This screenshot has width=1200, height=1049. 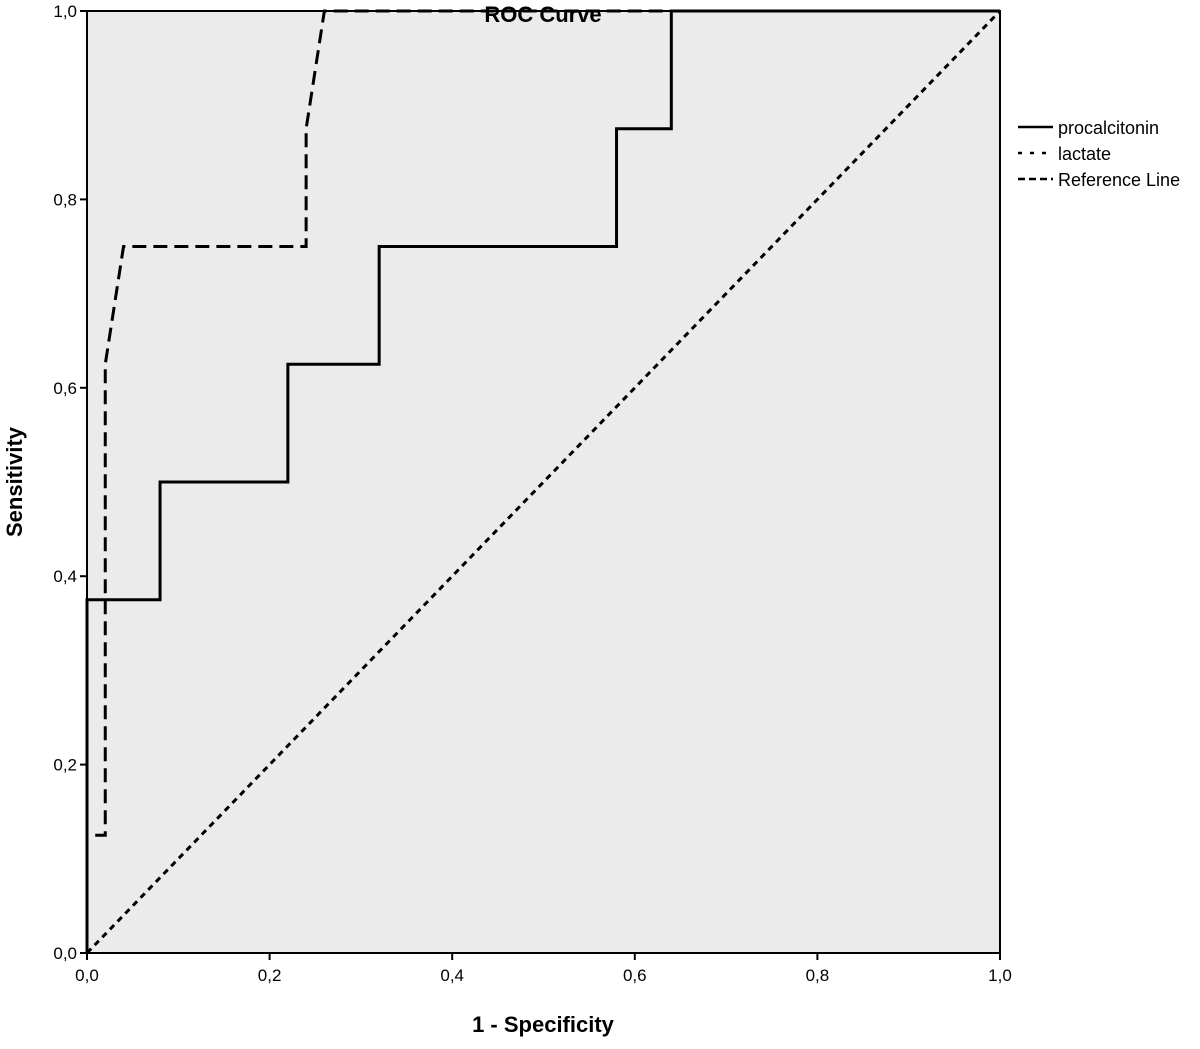 I want to click on x-tick-label: 0,0, so click(x=87, y=975).